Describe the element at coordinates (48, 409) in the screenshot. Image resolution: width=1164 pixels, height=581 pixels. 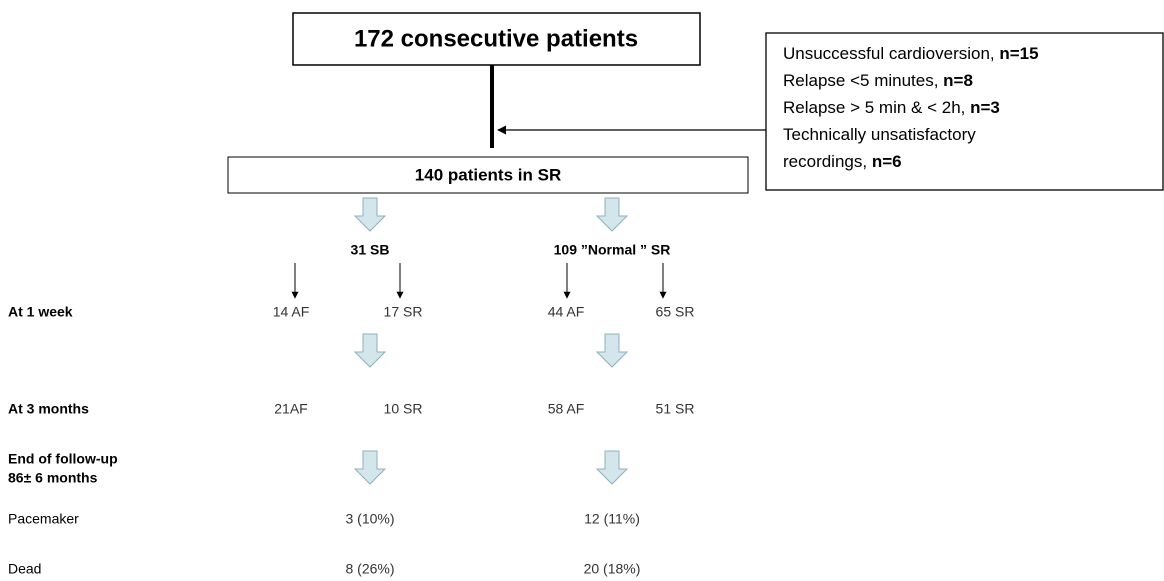
I see `row-label: At 3 months` at that location.